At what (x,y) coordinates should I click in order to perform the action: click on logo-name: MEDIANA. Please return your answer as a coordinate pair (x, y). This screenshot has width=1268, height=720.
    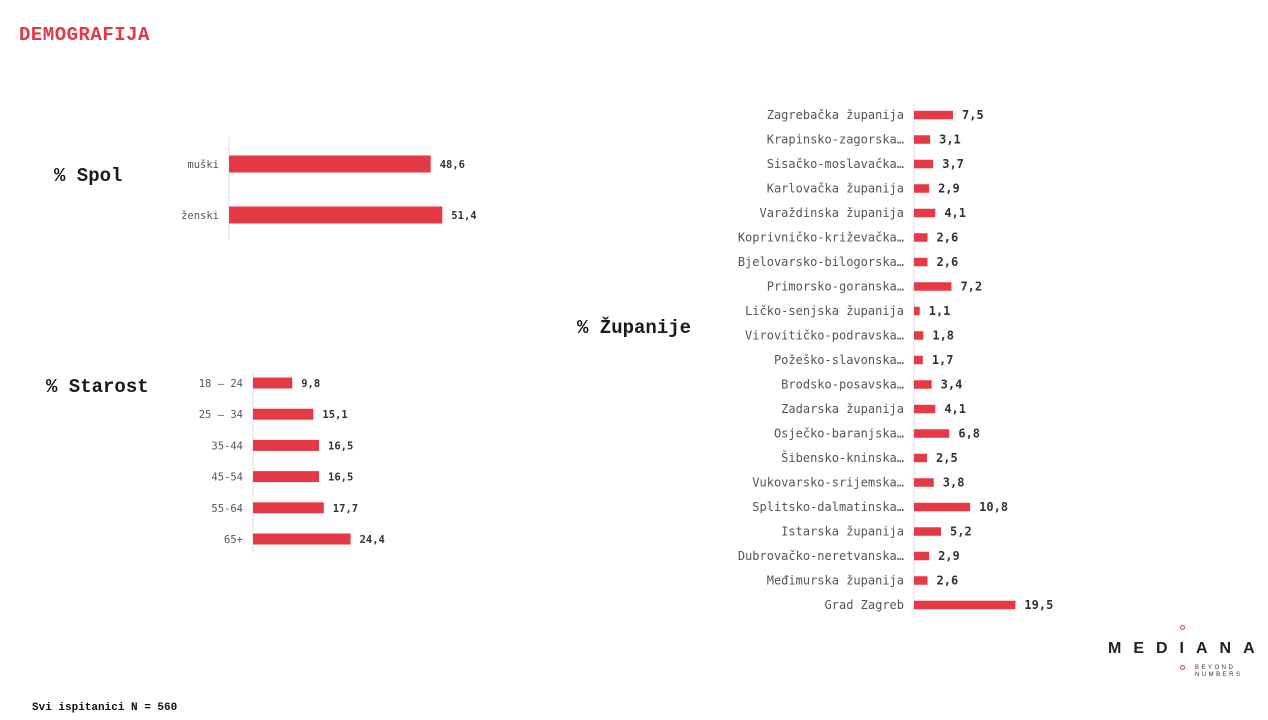
    Looking at the image, I should click on (1187, 648).